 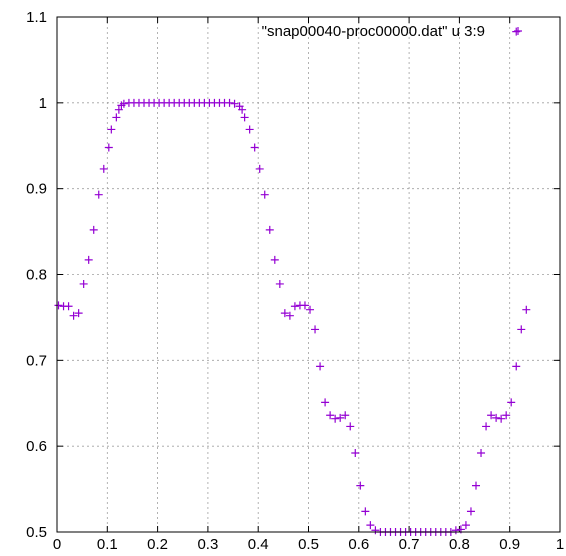 What do you see at coordinates (509, 544) in the screenshot?
I see `x-tick-label: 0.9` at bounding box center [509, 544].